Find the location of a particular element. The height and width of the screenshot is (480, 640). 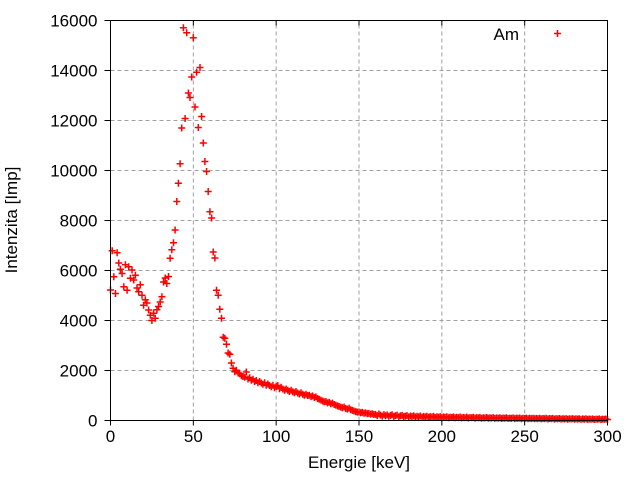

x-tick-labels: 0 50 100 150 200 250 300 is located at coordinates (364, 436).